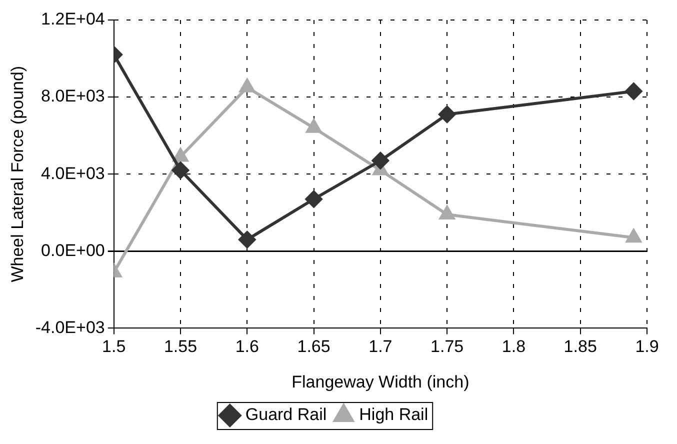  Describe the element at coordinates (181, 346) in the screenshot. I see `x-tick-label: 1.55` at that location.